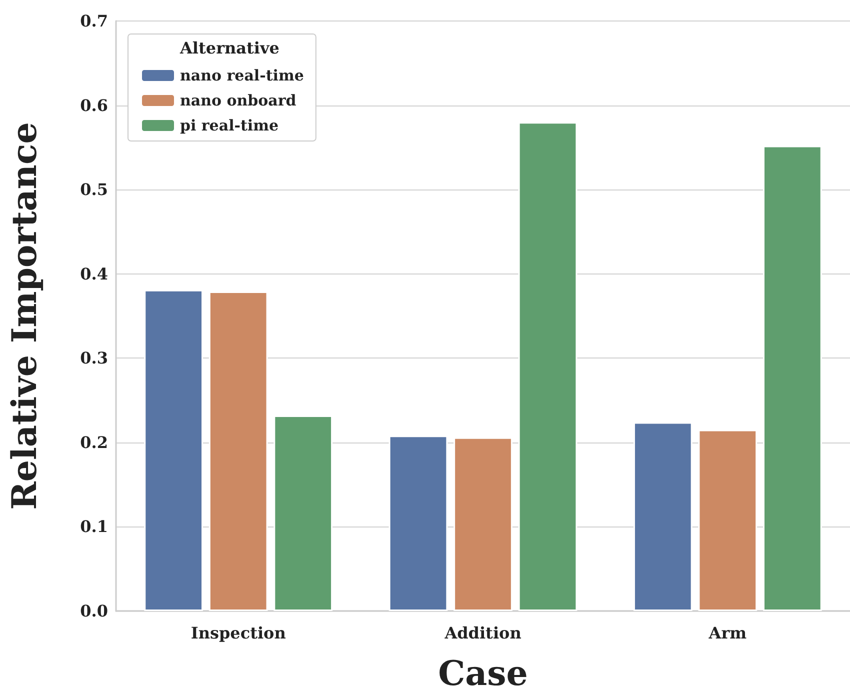 This screenshot has width=850, height=696. What do you see at coordinates (229, 48) in the screenshot?
I see `legend-title: Alternative` at bounding box center [229, 48].